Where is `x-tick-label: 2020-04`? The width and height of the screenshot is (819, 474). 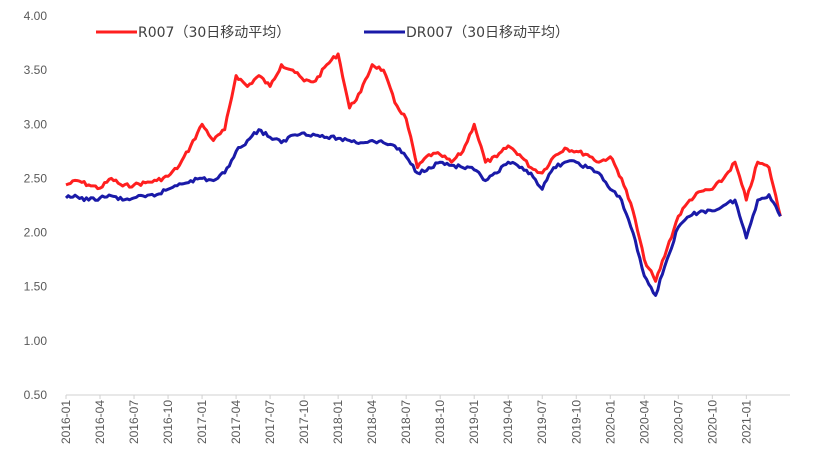 x-tick-label: 2020-04 is located at coordinates (644, 422).